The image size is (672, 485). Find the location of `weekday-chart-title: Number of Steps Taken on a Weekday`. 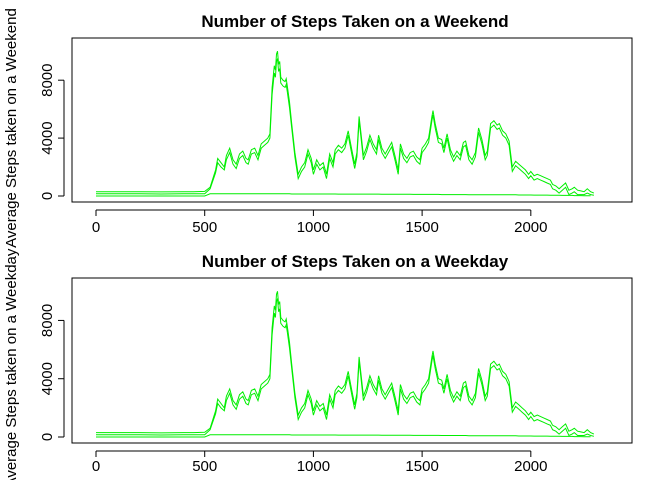

weekday-chart-title: Number of Steps Taken on a Weekday is located at coordinates (355, 261).